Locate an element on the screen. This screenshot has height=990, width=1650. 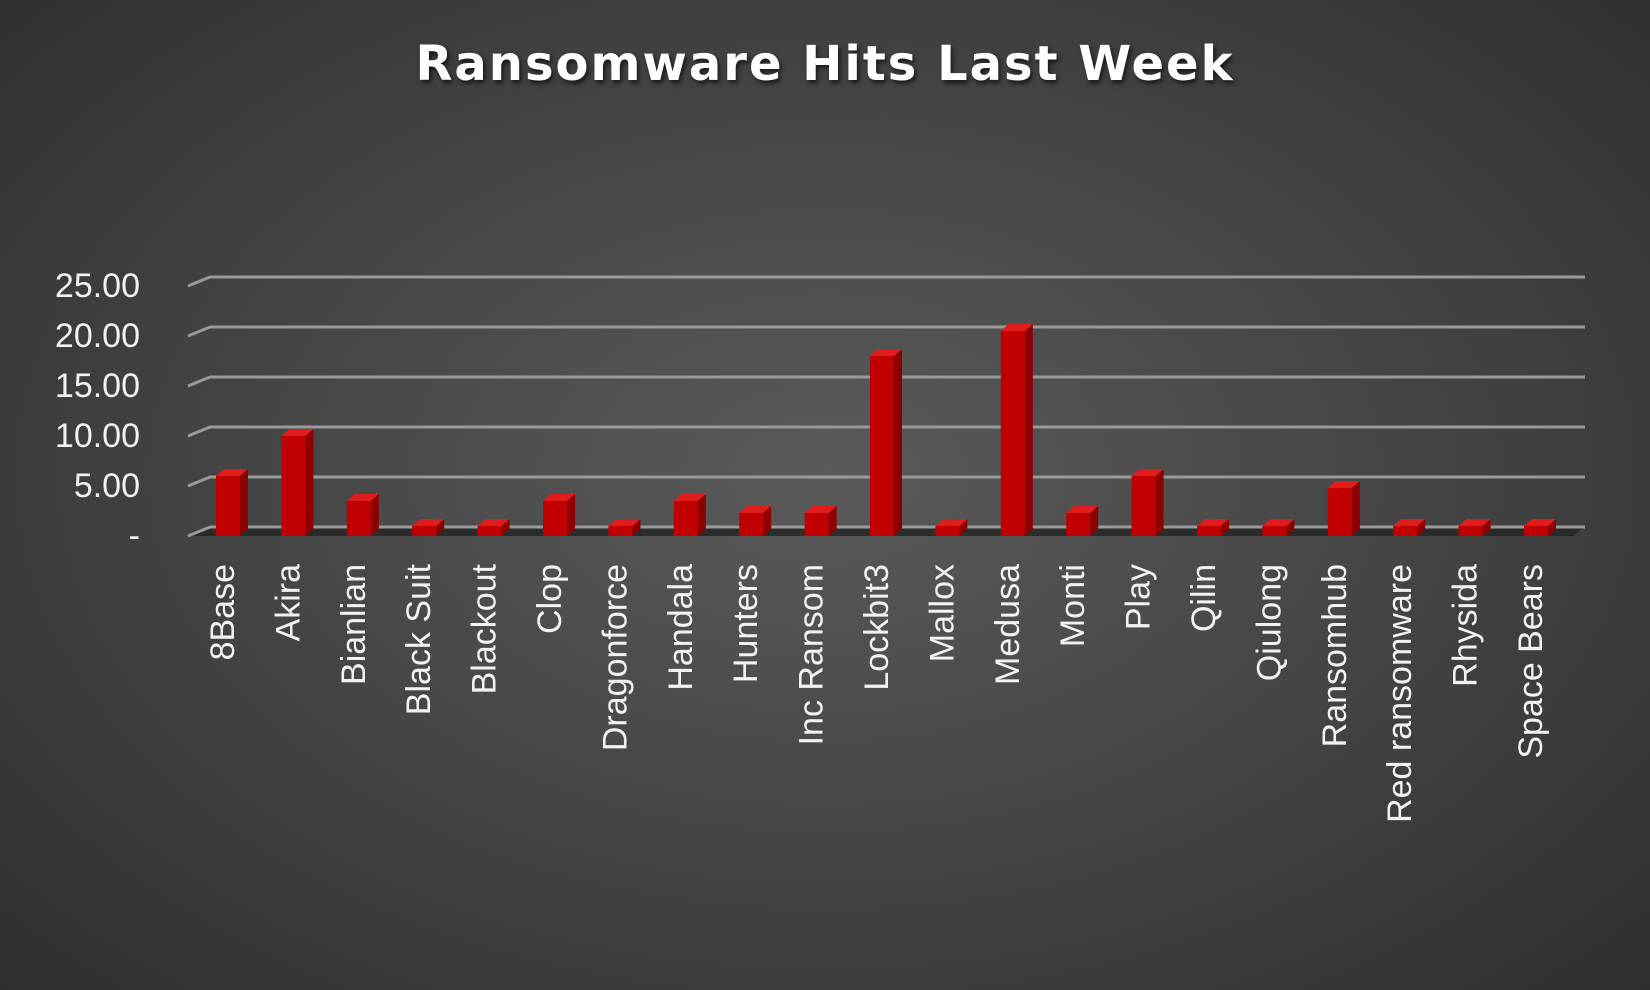
x-tick-label: Qilin is located at coordinates (1204, 598).